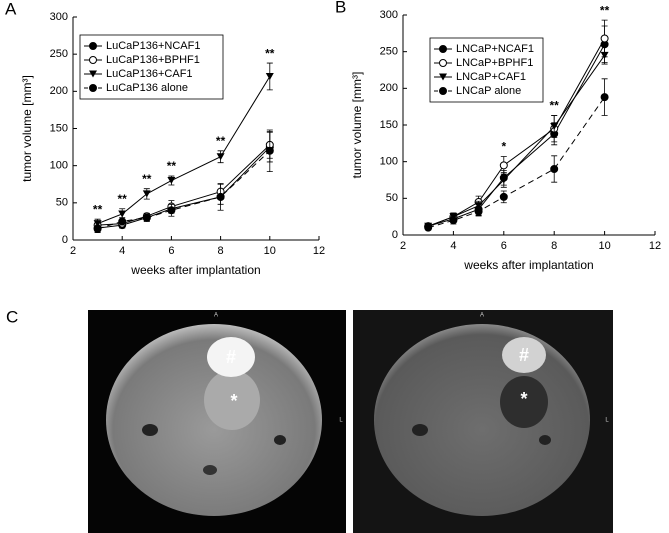  What do you see at coordinates (494, 63) in the screenshot?
I see `legend-label: LNCaP+BPHF1` at bounding box center [494, 63].